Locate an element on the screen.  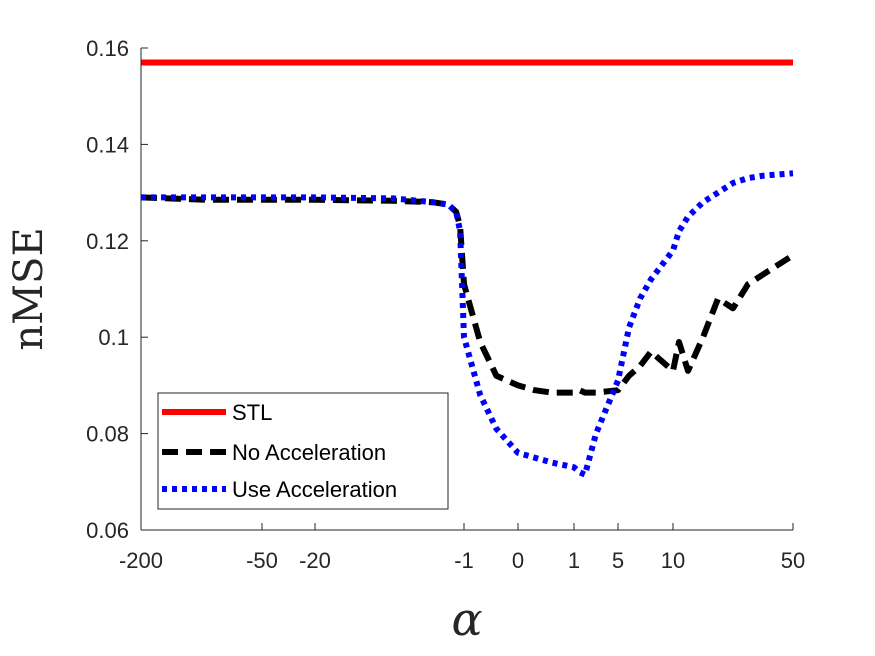
x-axis-title: α is located at coordinates (466, 619).